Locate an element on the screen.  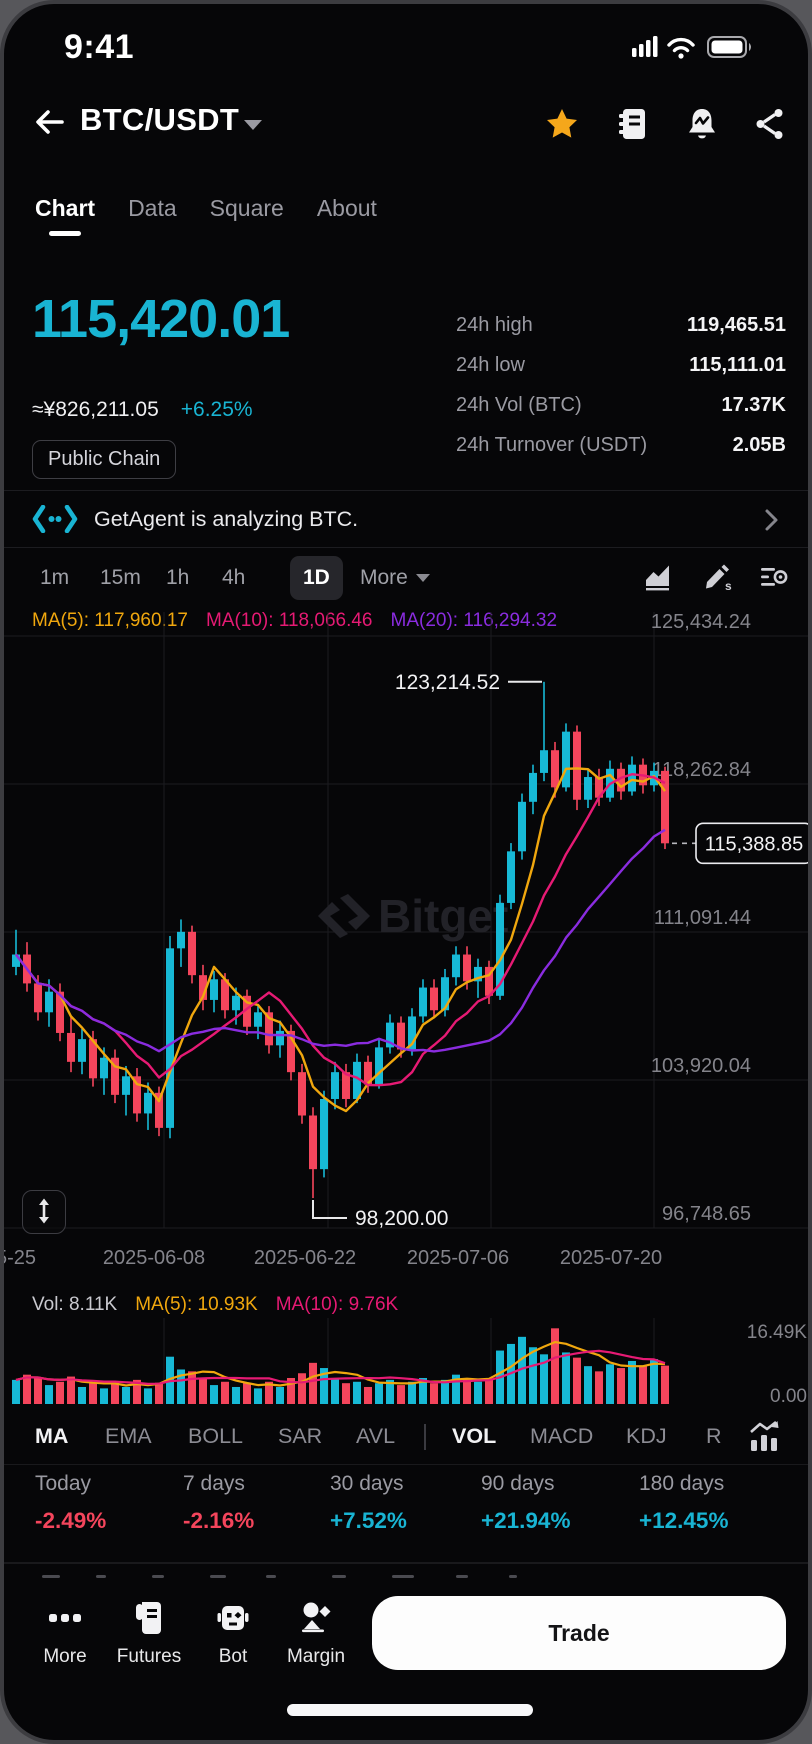
wifi-icon is located at coordinates (681, 48).